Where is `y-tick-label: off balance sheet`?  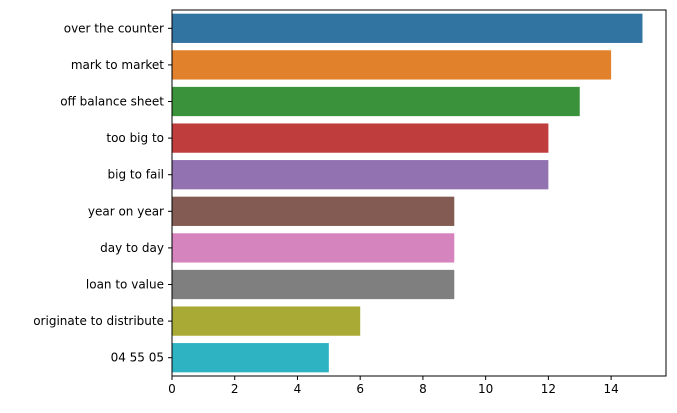
y-tick-label: off balance sheet is located at coordinates (112, 102).